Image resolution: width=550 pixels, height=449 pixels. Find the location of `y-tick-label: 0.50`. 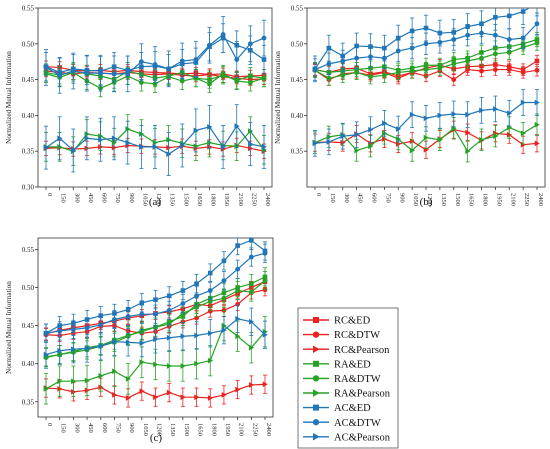

y-tick-label: 0.50 is located at coordinates (297, 44).